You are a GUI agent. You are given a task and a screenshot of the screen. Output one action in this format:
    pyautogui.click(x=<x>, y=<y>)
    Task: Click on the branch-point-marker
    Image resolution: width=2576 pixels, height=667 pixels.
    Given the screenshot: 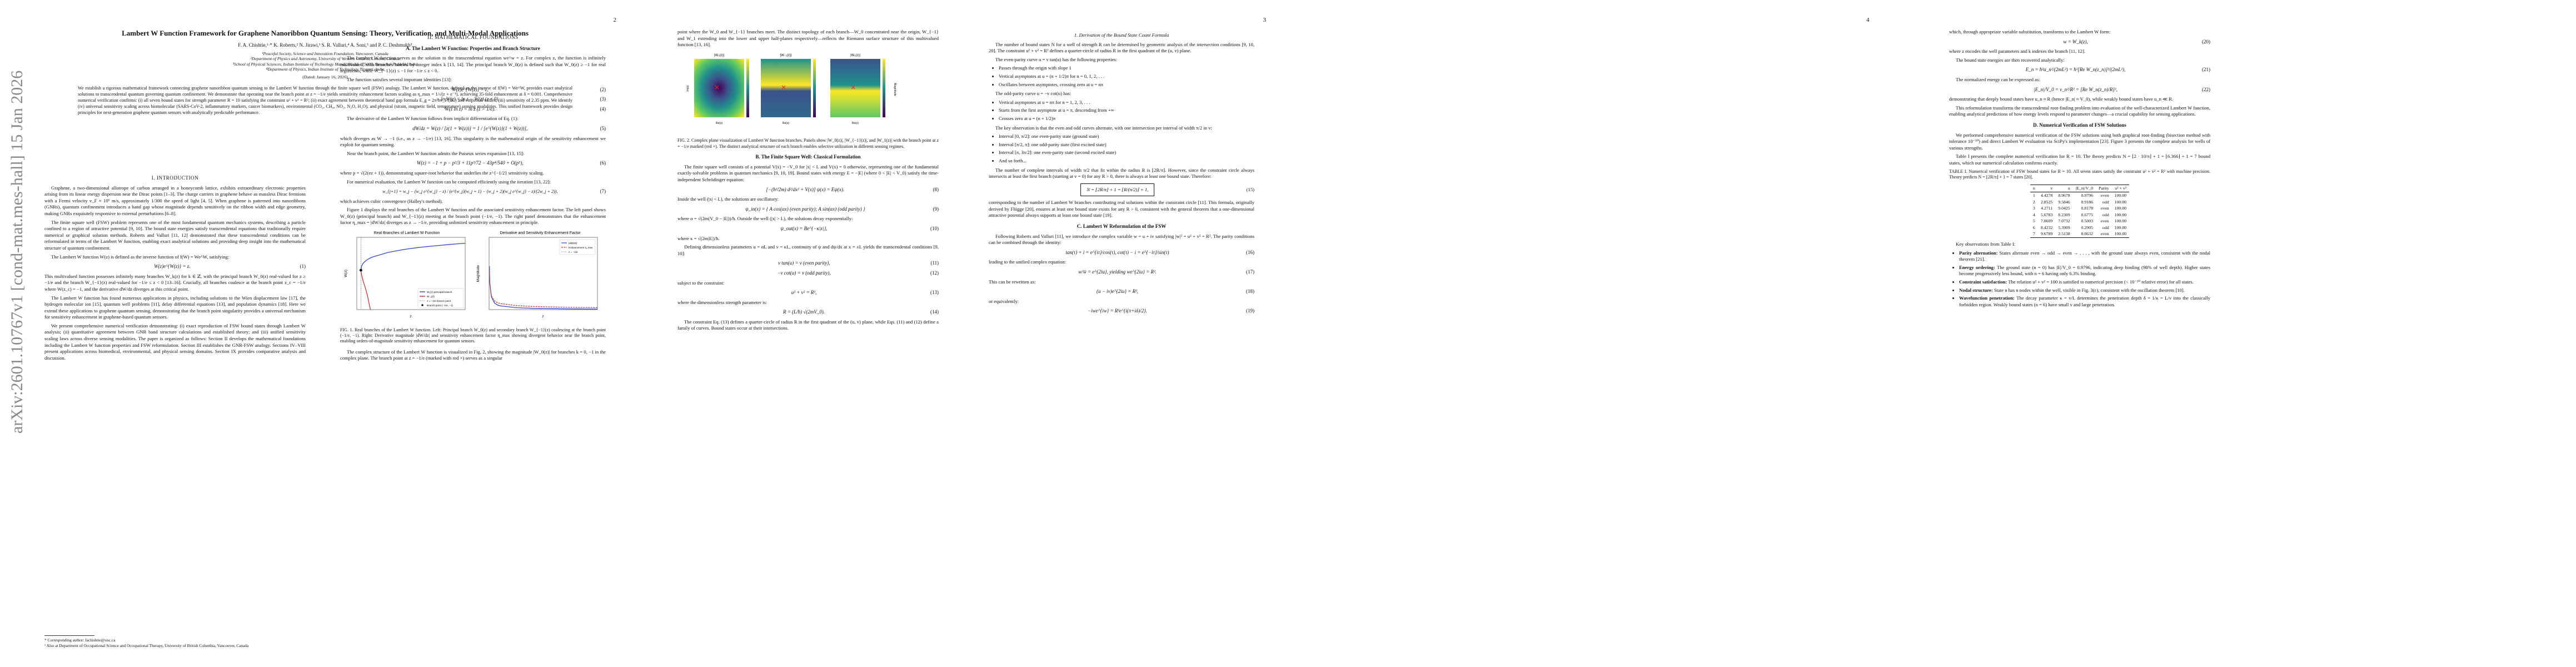 What is the action you would take?
    pyautogui.click(x=360, y=270)
    